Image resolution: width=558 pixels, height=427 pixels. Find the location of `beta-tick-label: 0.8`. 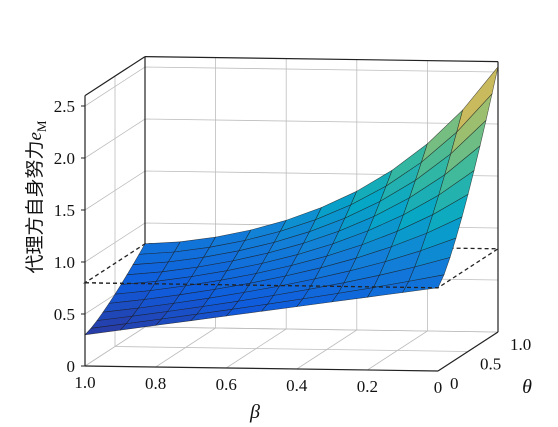

beta-tick-label: 0.8 is located at coordinates (155, 383).